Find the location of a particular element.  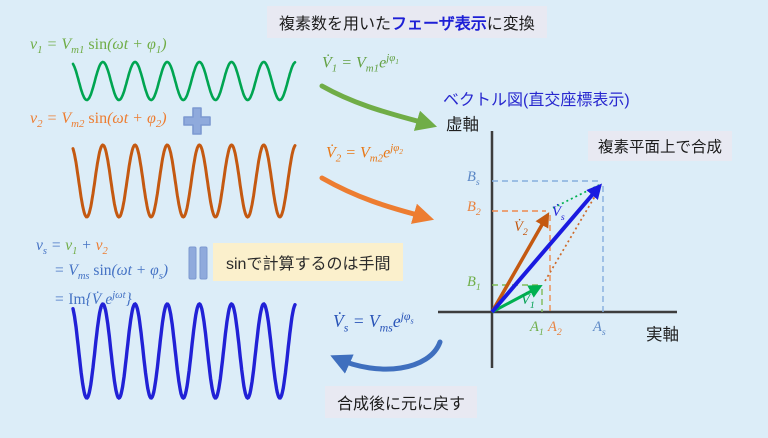

vector-vs is located at coordinates (546, 248).